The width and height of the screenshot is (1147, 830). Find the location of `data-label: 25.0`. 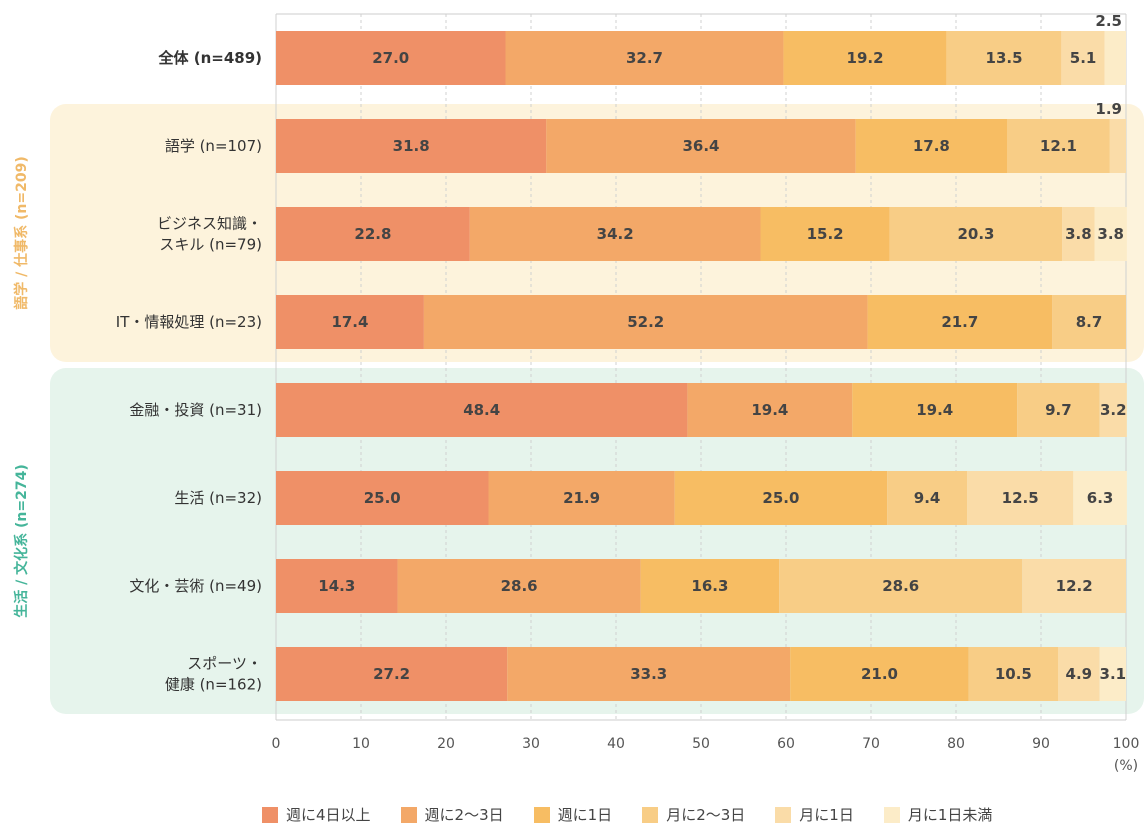

data-label: 25.0 is located at coordinates (780, 498).